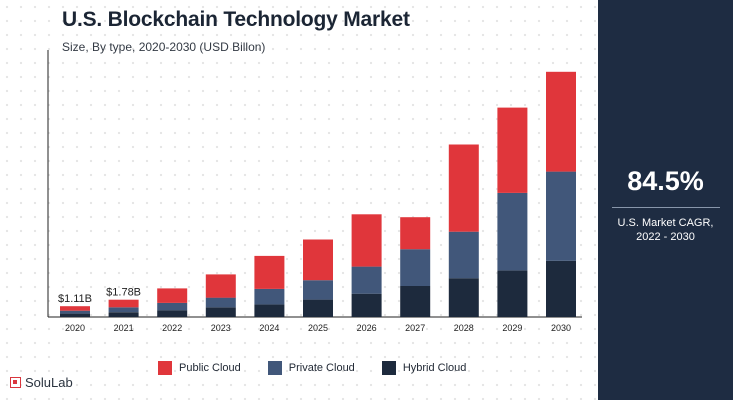 The height and width of the screenshot is (400, 733). I want to click on bar-private-cloud-2027, so click(415, 267).